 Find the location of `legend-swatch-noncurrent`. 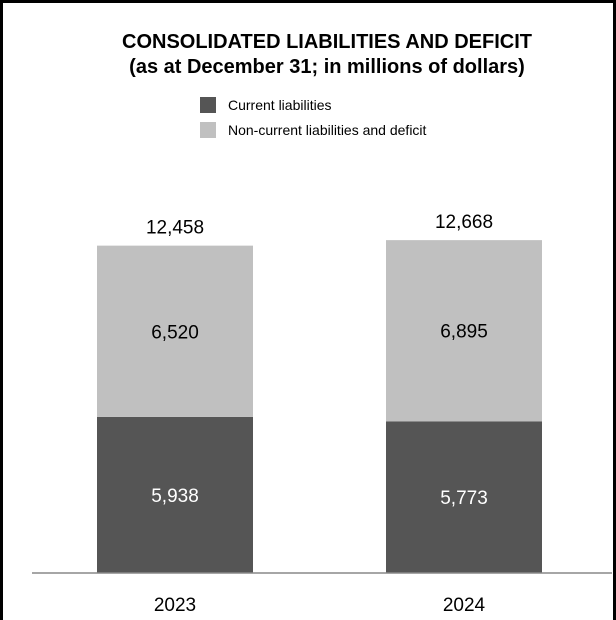

legend-swatch-noncurrent is located at coordinates (208, 130).